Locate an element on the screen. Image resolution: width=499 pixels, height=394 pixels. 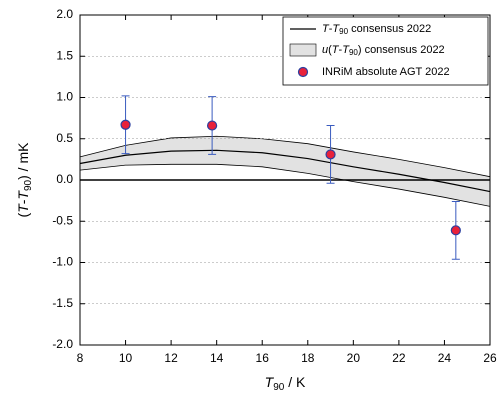
x-tick-label: 22 is located at coordinates (399, 358).